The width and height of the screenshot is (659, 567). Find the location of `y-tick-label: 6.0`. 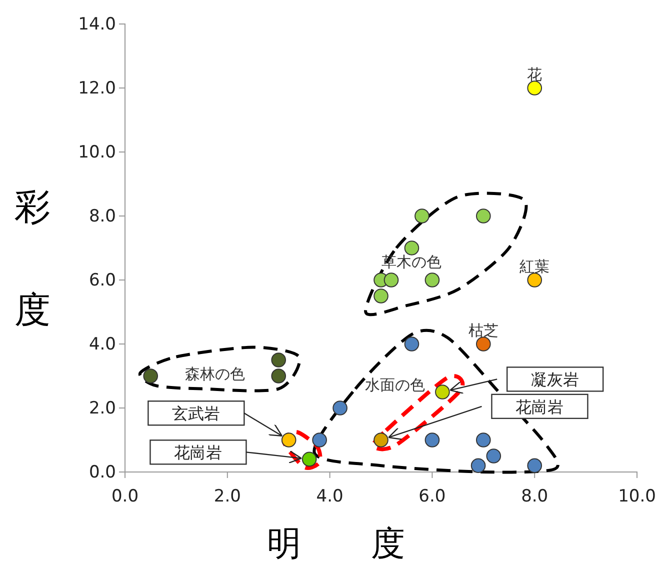

y-tick-label: 6.0 is located at coordinates (102, 280).